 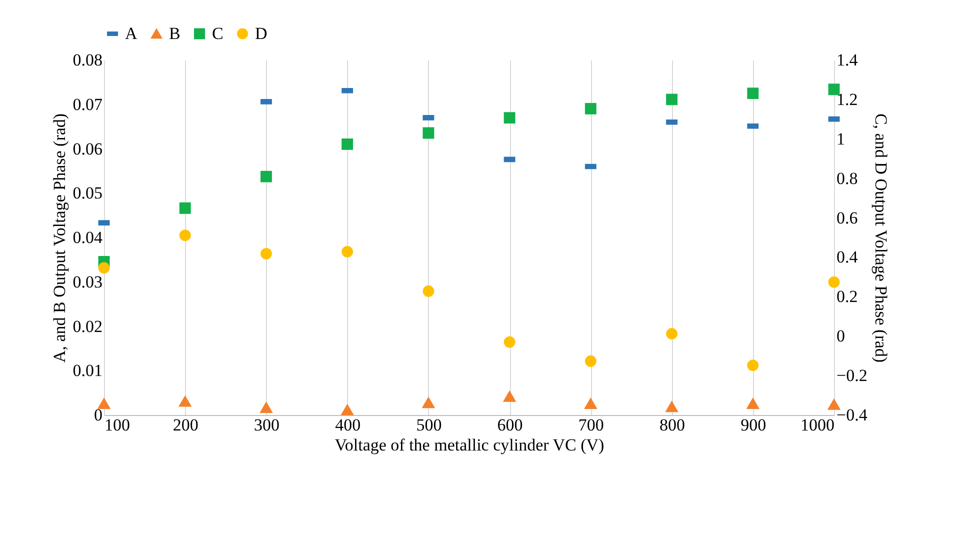 I want to click on y-tick-label: 0.04, so click(x=87, y=237).